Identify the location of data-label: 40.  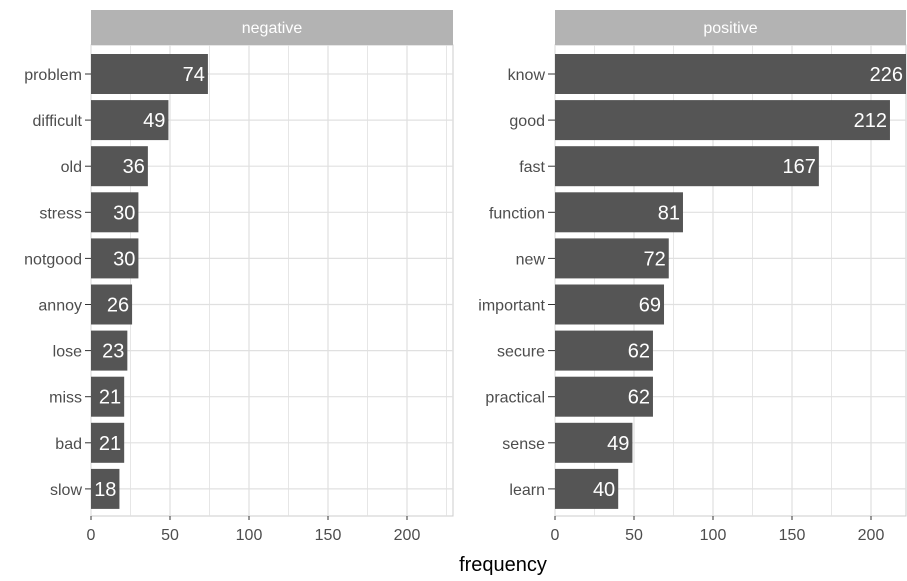
(604, 490).